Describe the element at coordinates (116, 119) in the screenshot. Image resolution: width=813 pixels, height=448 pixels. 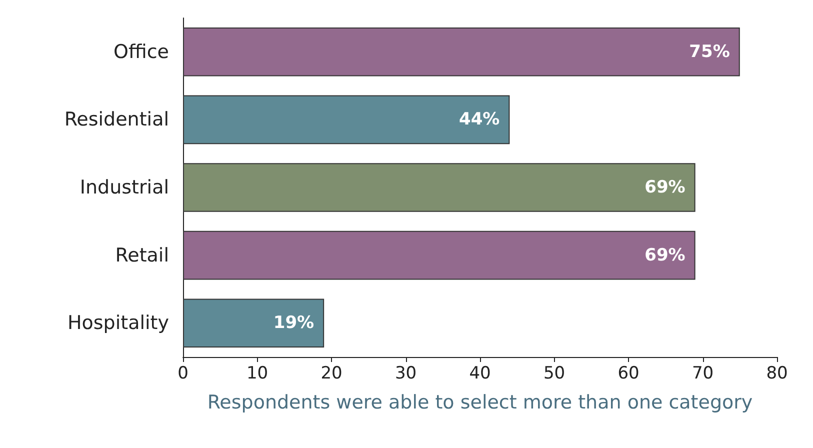
I see `y-tick-label: Residential` at that location.